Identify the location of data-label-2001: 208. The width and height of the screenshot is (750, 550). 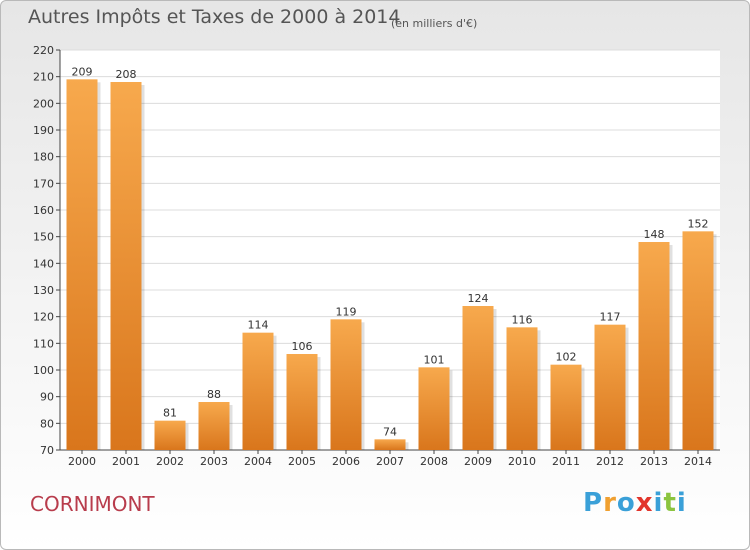
(126, 74).